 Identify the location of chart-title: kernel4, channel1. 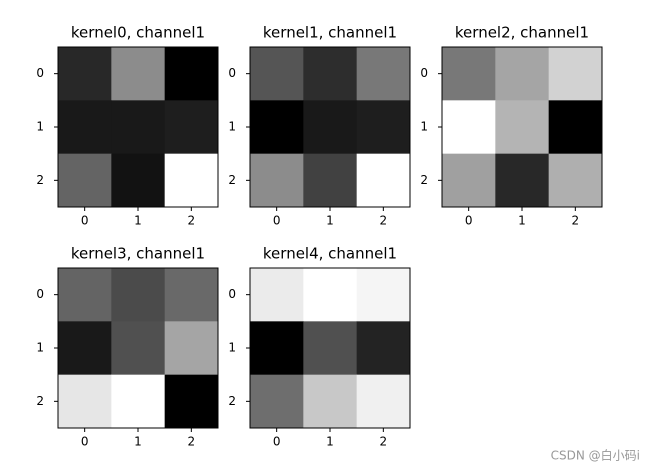
(330, 254).